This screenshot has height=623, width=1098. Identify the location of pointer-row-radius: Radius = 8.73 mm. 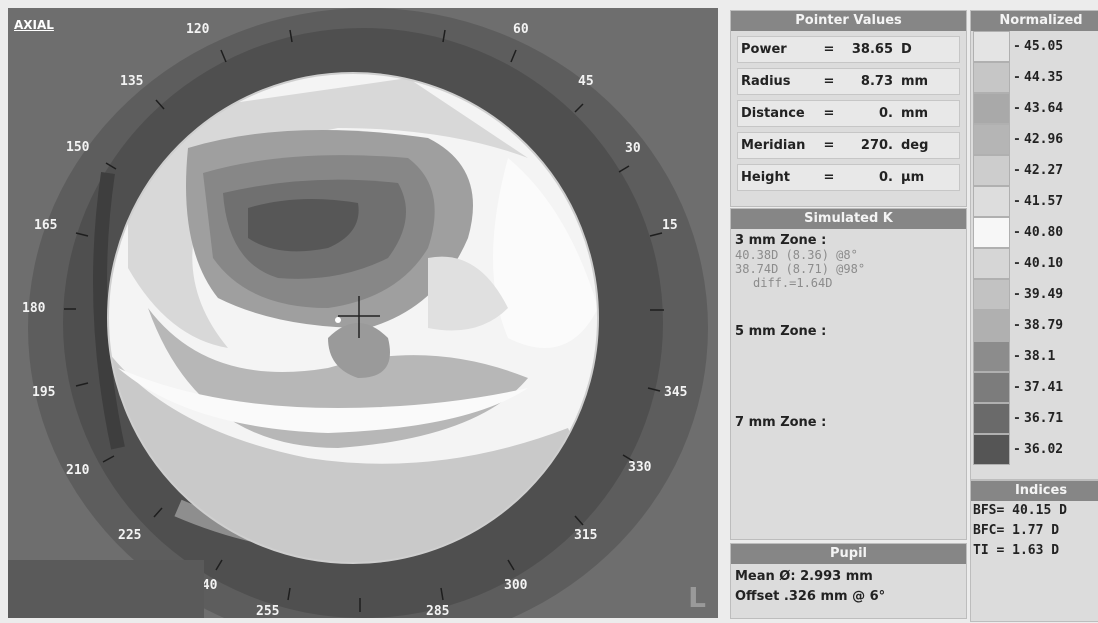
(848, 81).